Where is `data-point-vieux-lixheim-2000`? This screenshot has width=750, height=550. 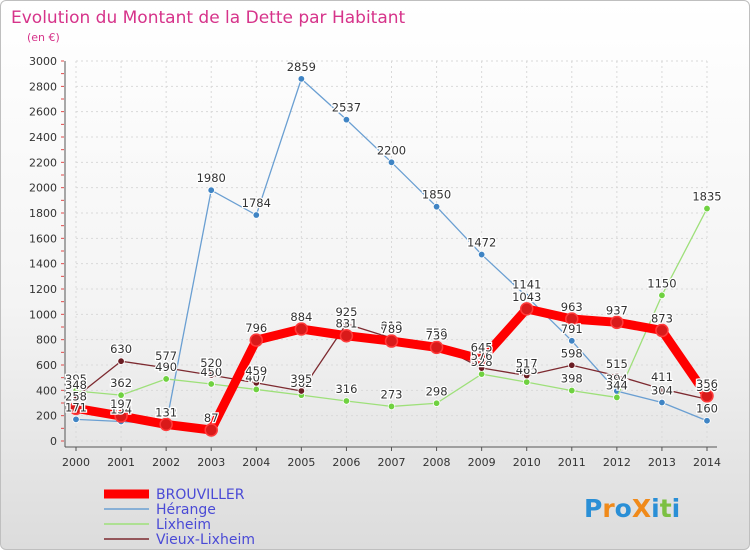
data-point-vieux-lixheim-2000 is located at coordinates (76, 397).